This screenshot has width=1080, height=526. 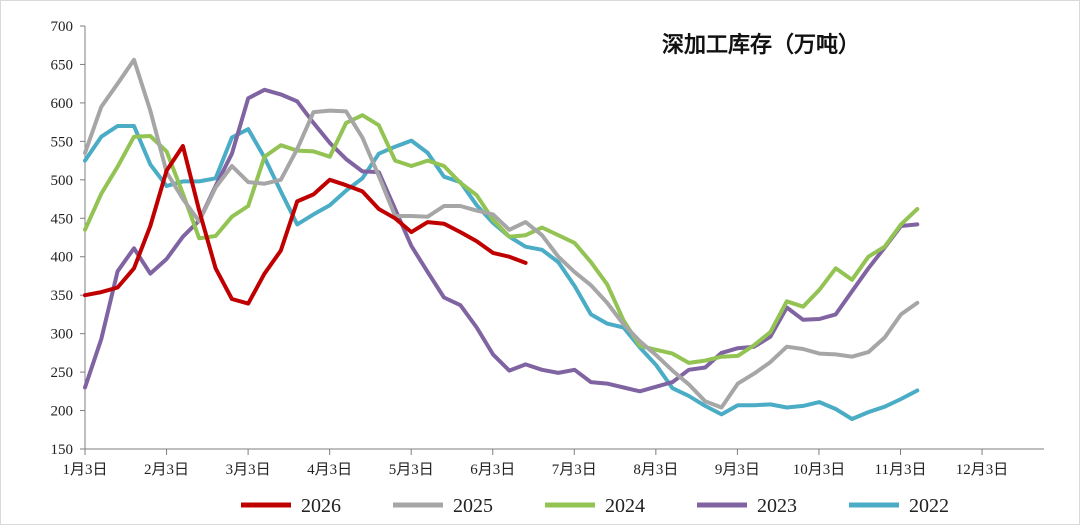 I want to click on x-tick-label: 10月3日, so click(x=819, y=470).